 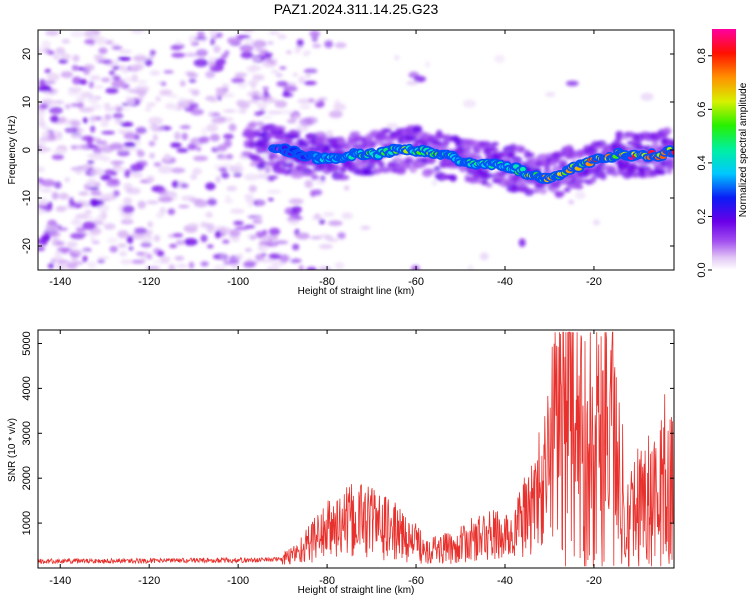 What do you see at coordinates (27, 388) in the screenshot?
I see `y-tick-label: 4000` at bounding box center [27, 388].